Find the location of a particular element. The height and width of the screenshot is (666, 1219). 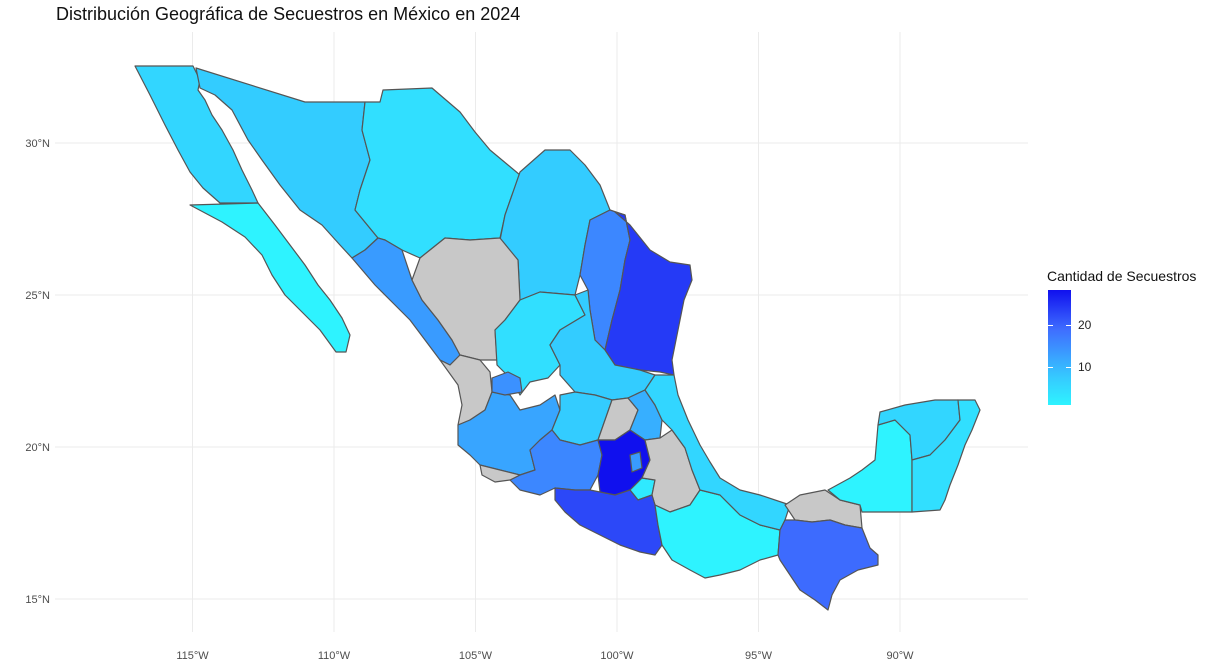

legend-tick-label-10: 10 is located at coordinates (1085, 367).